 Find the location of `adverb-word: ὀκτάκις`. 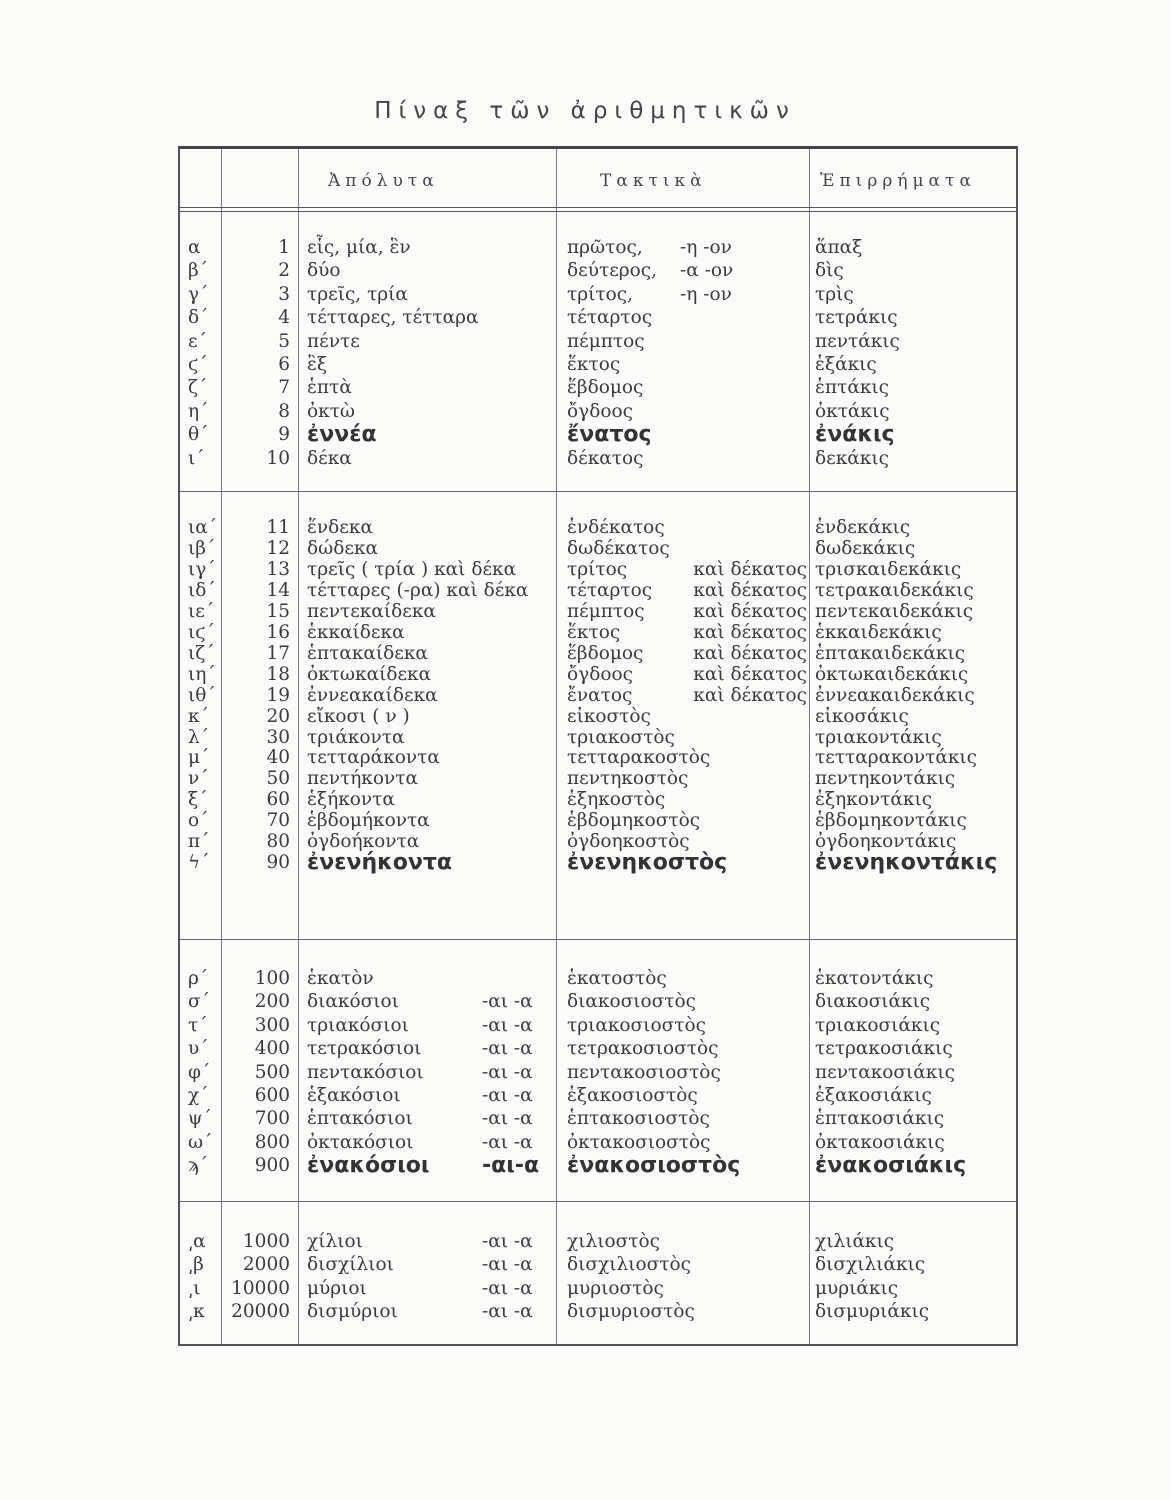

adverb-word: ὀκτάκις is located at coordinates (852, 411).